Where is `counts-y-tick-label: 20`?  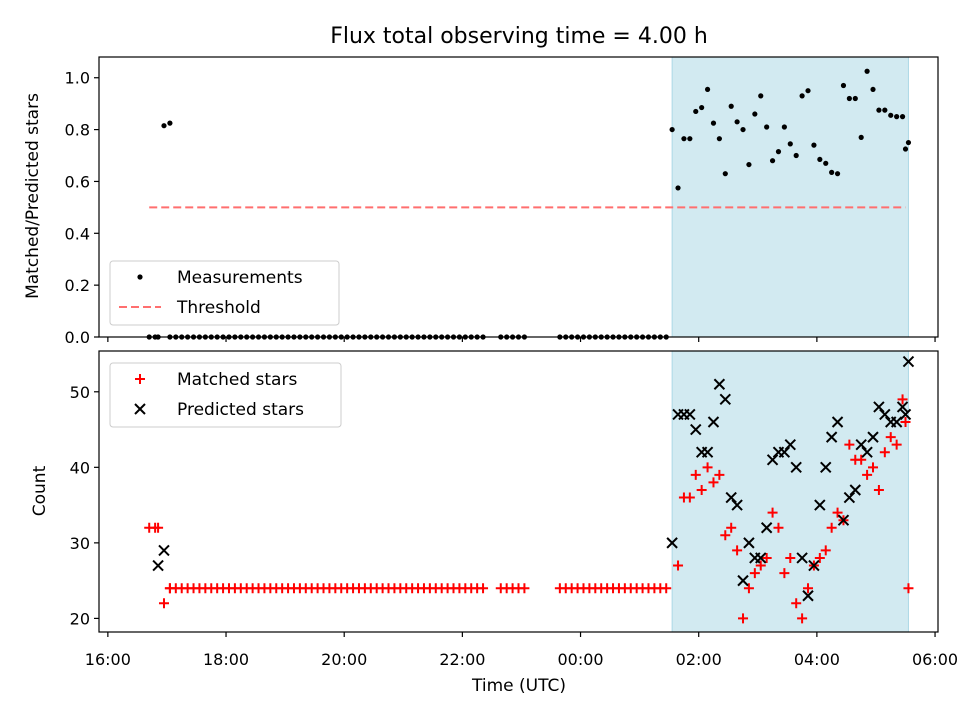
counts-y-tick-label: 20 is located at coordinates (80, 618).